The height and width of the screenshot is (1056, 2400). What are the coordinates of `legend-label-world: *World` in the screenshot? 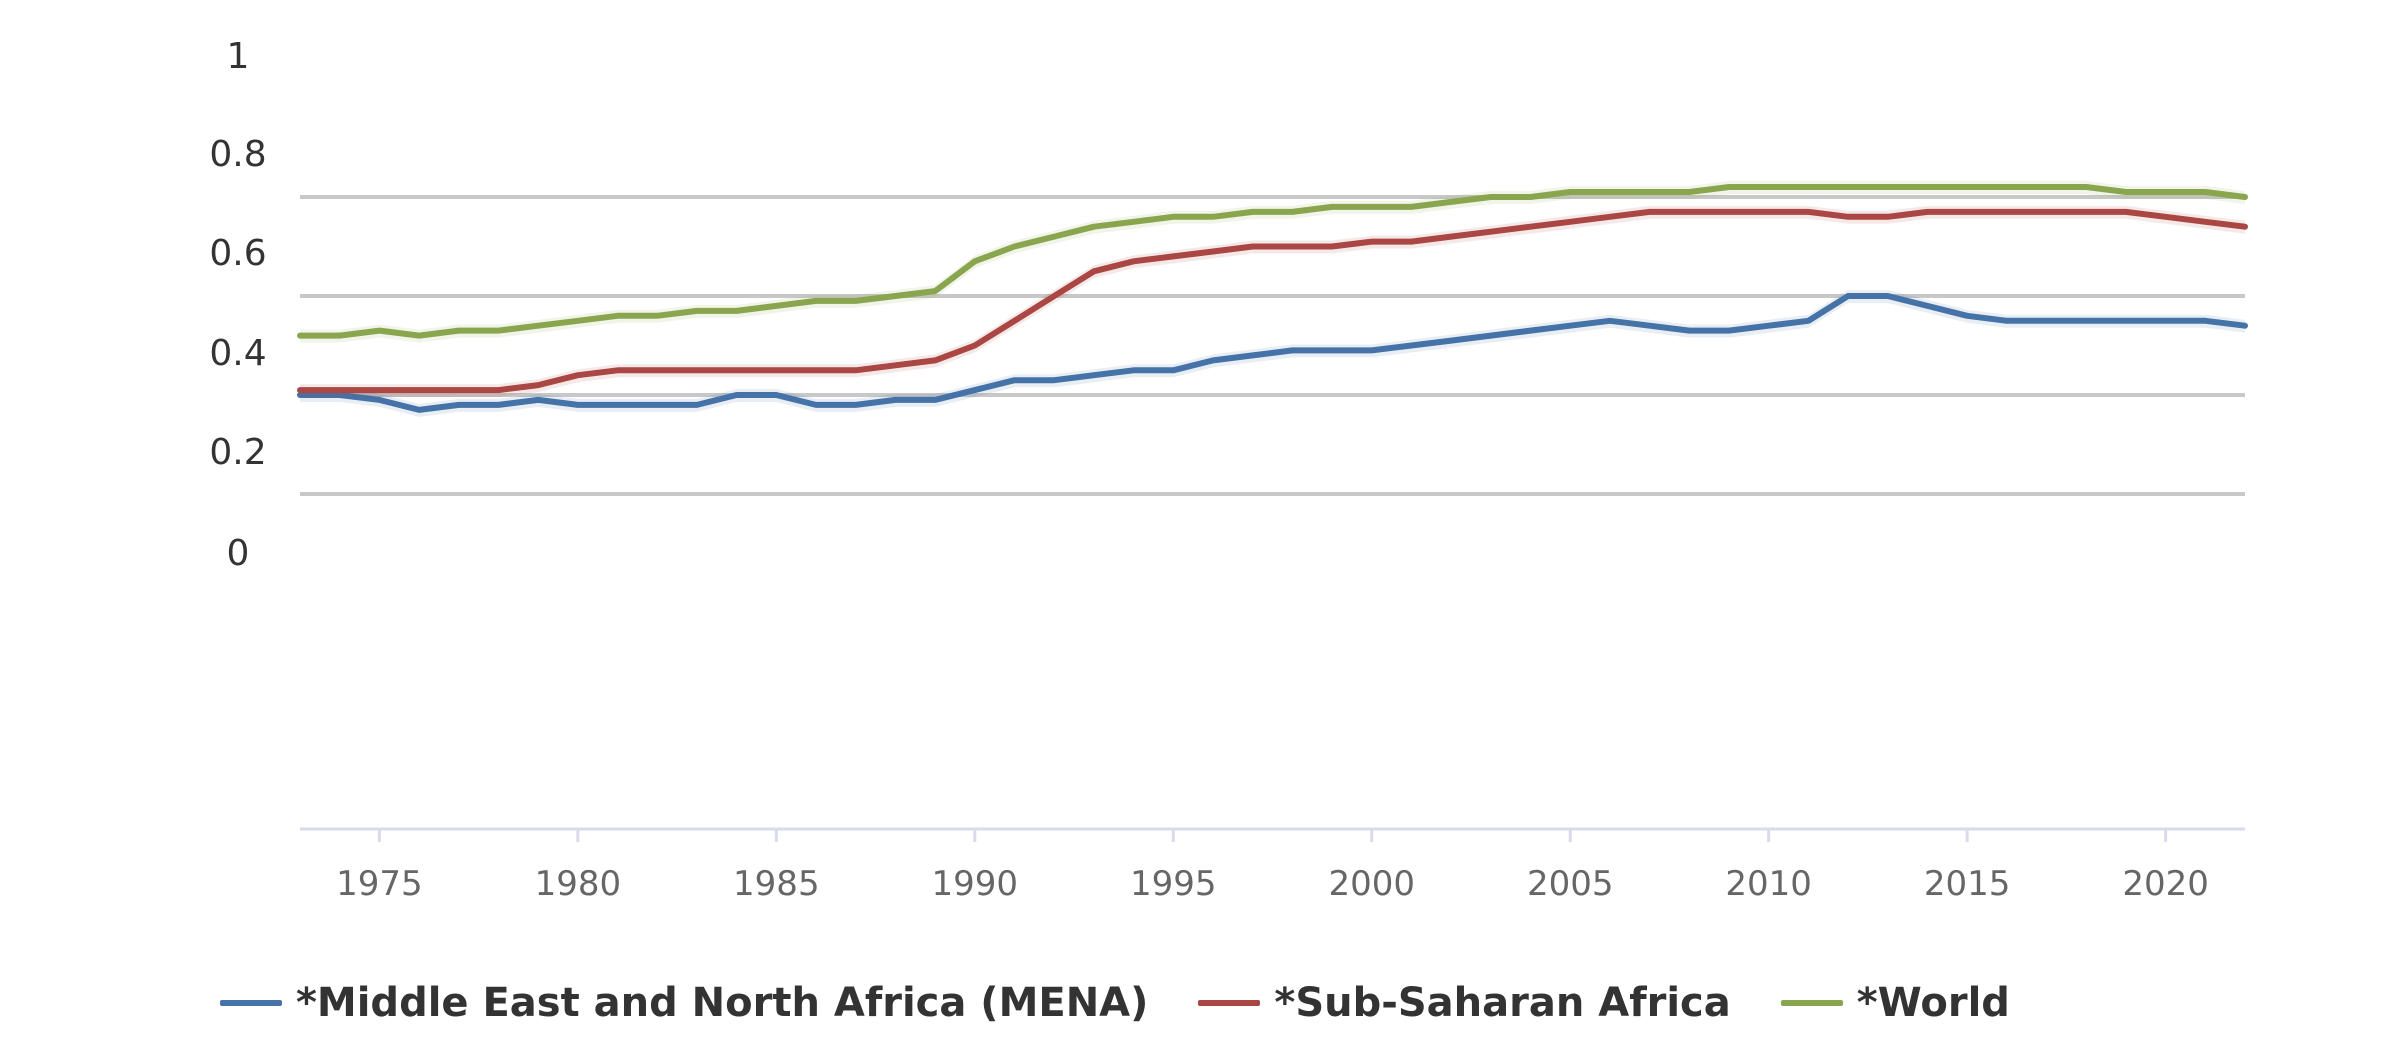 It's located at (1933, 1003).